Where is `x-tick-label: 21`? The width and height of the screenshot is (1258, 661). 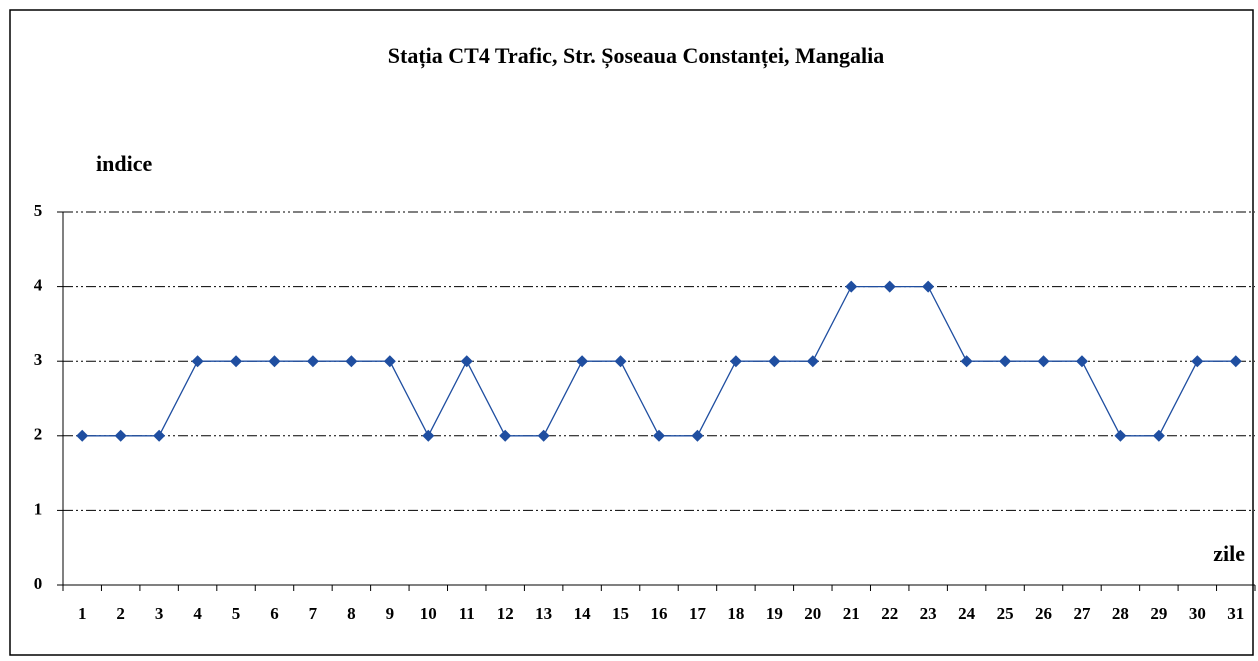
x-tick-label: 21 is located at coordinates (851, 613).